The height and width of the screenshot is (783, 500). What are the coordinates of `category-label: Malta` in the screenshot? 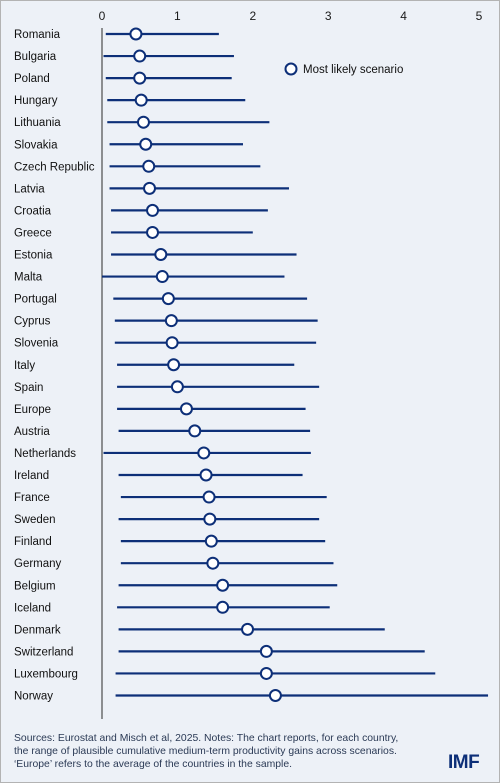 It's located at (28, 278).